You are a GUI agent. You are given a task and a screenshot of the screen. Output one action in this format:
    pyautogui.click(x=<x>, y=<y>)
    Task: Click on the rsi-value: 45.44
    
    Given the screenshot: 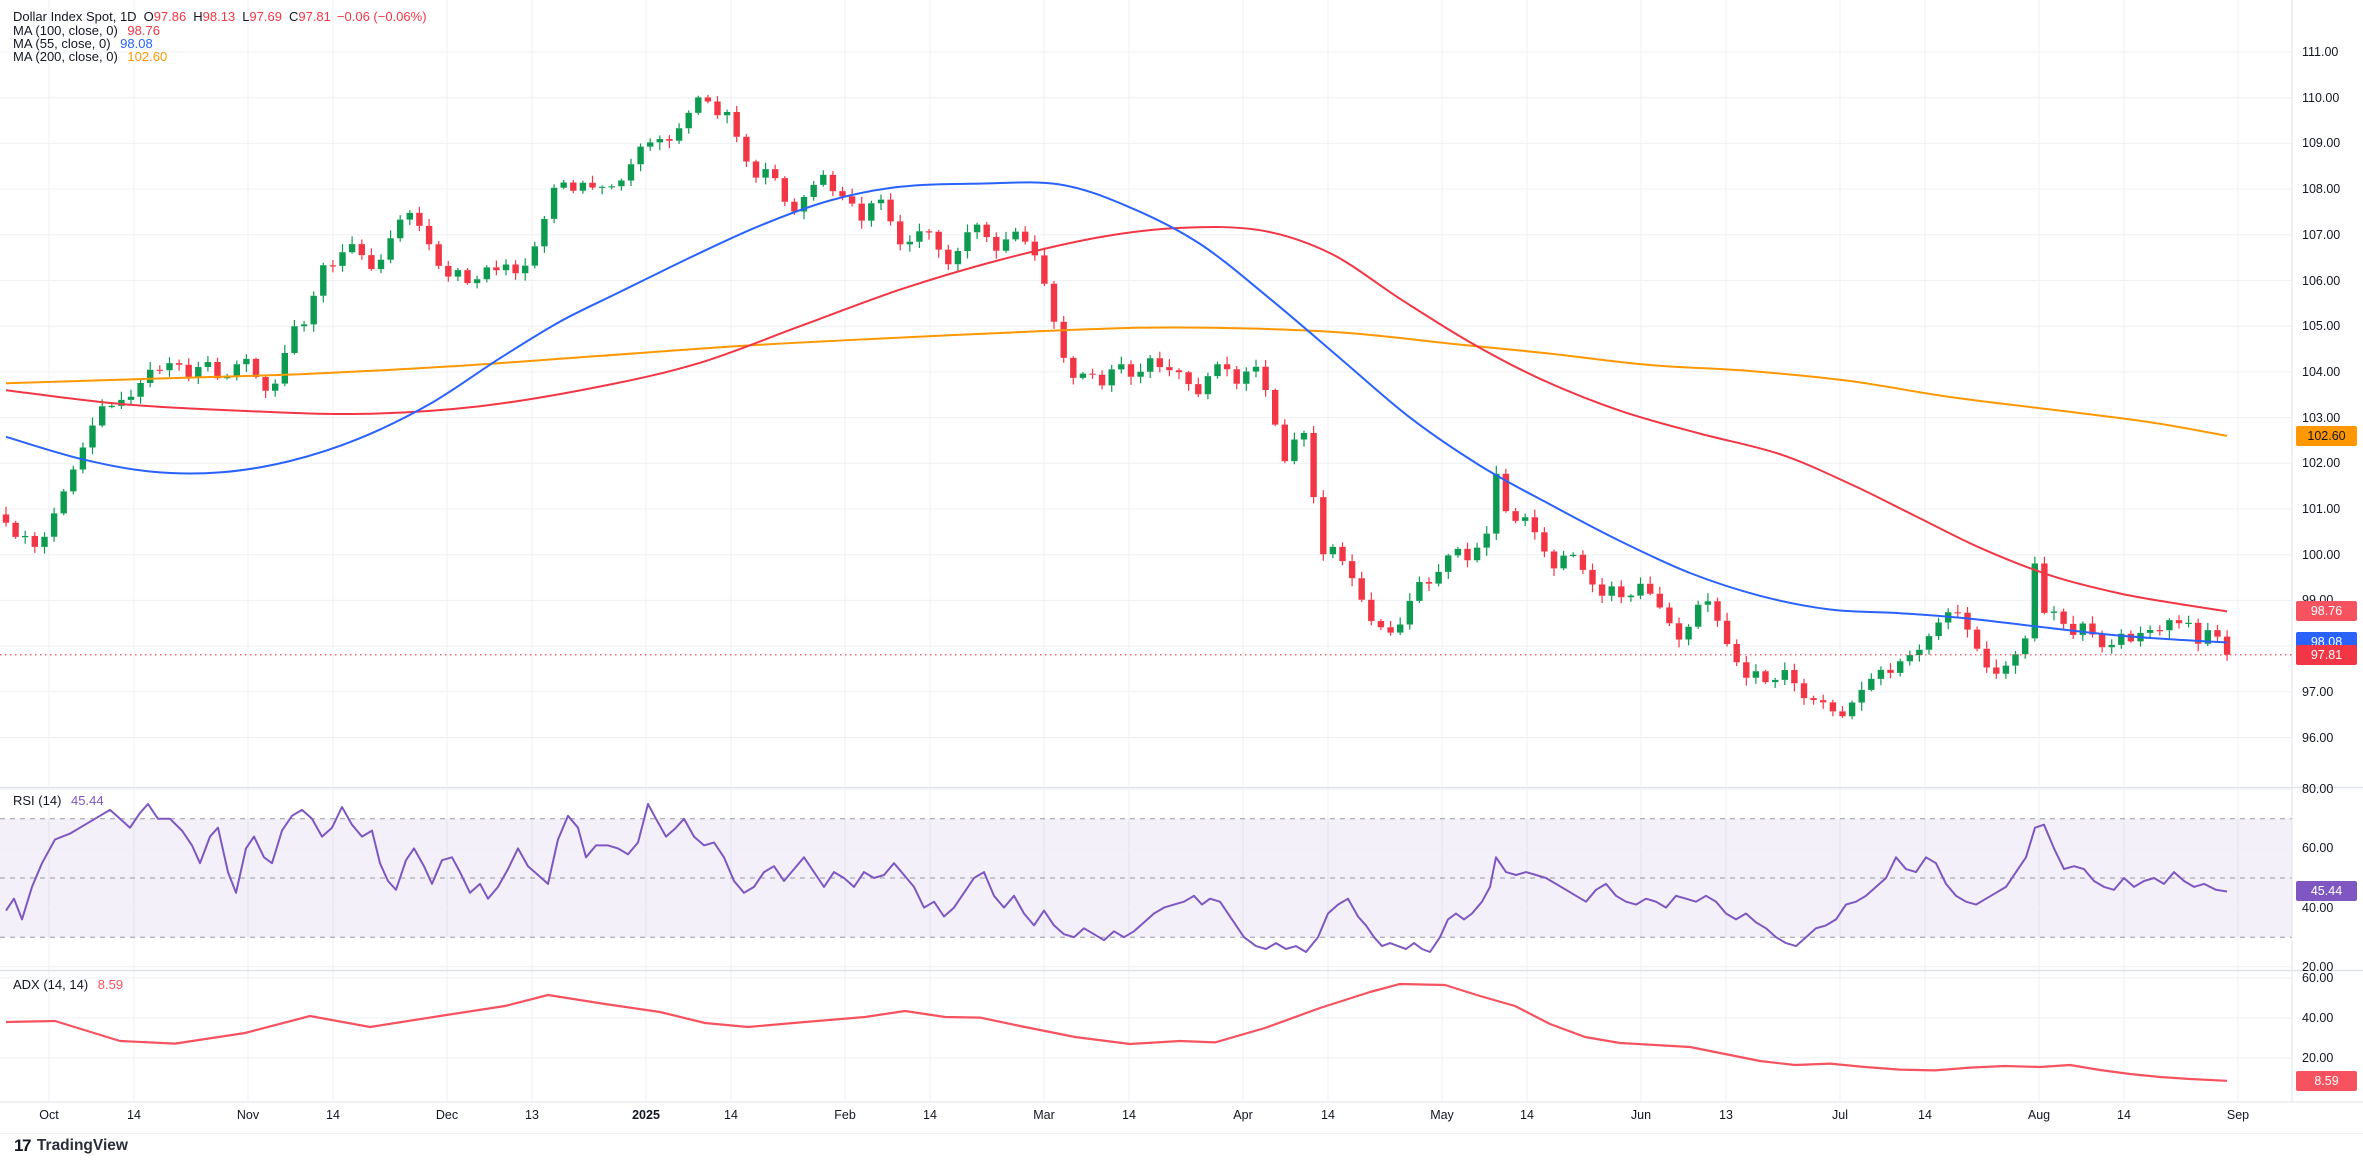 What is the action you would take?
    pyautogui.click(x=87, y=800)
    